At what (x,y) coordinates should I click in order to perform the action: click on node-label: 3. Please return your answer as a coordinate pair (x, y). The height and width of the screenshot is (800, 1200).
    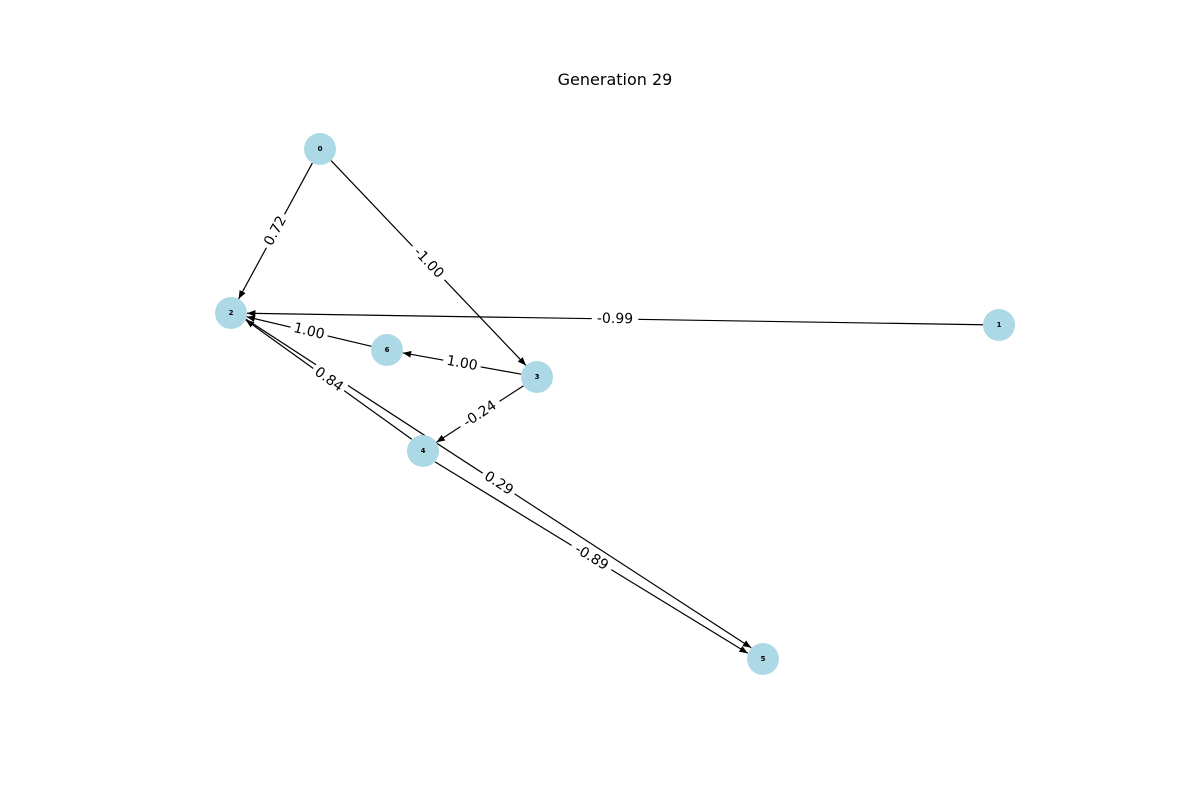
    Looking at the image, I should click on (537, 377).